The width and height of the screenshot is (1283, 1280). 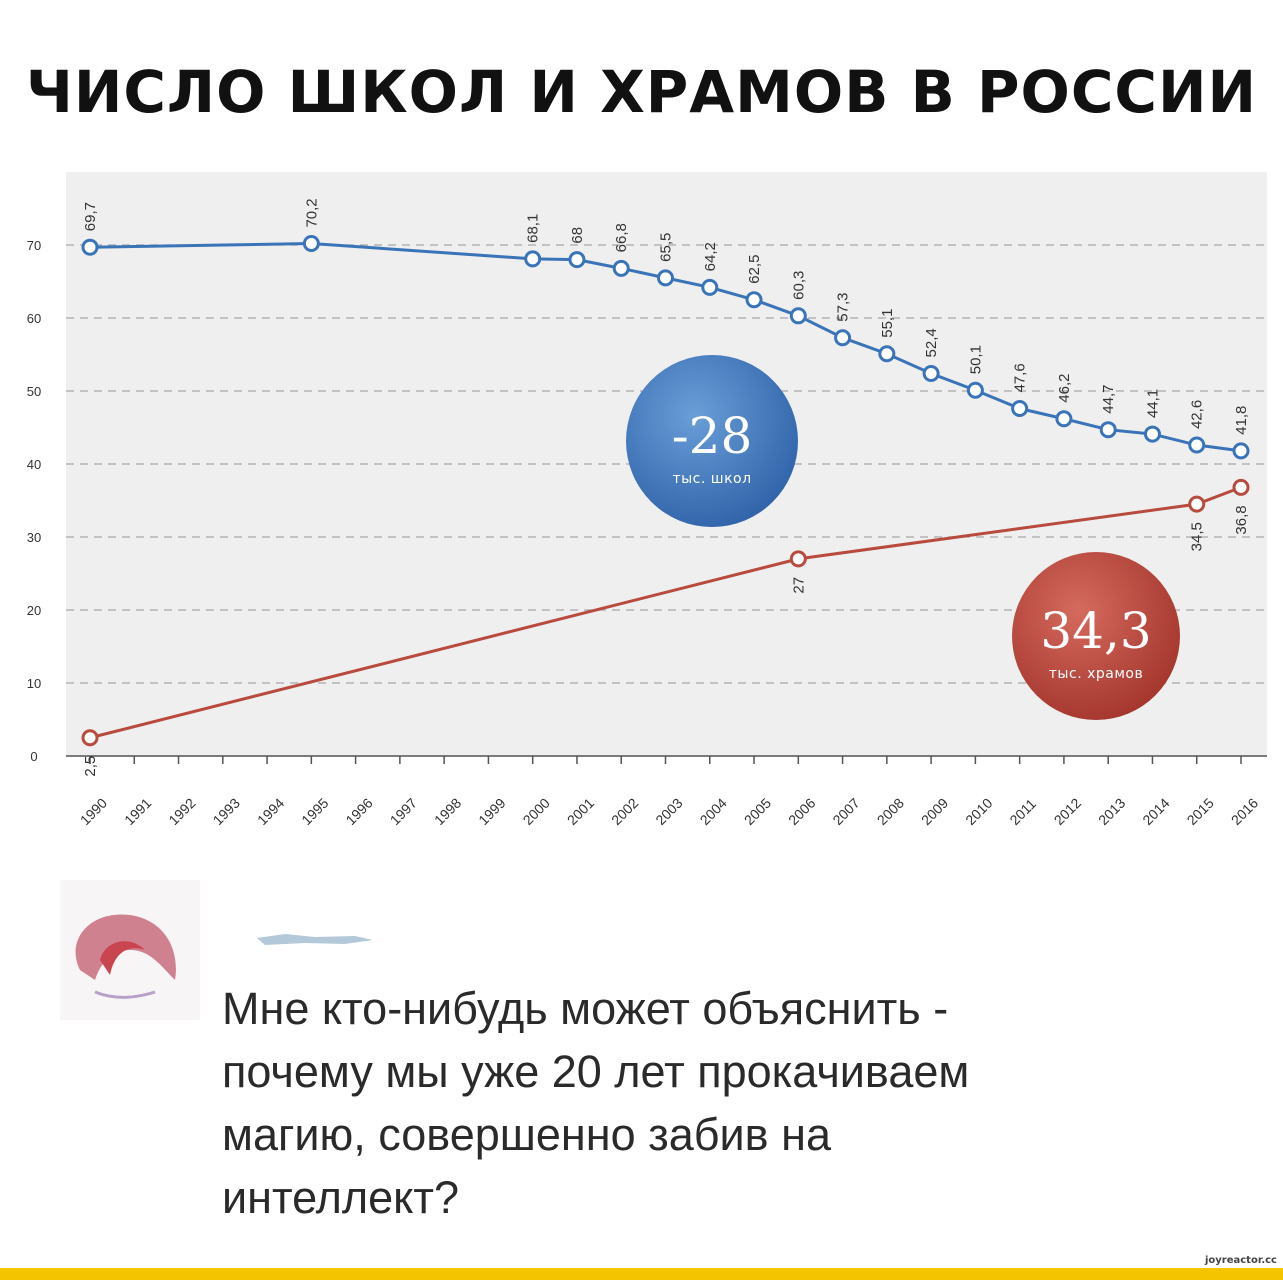 I want to click on data-label: 65,5, so click(x=666, y=247).